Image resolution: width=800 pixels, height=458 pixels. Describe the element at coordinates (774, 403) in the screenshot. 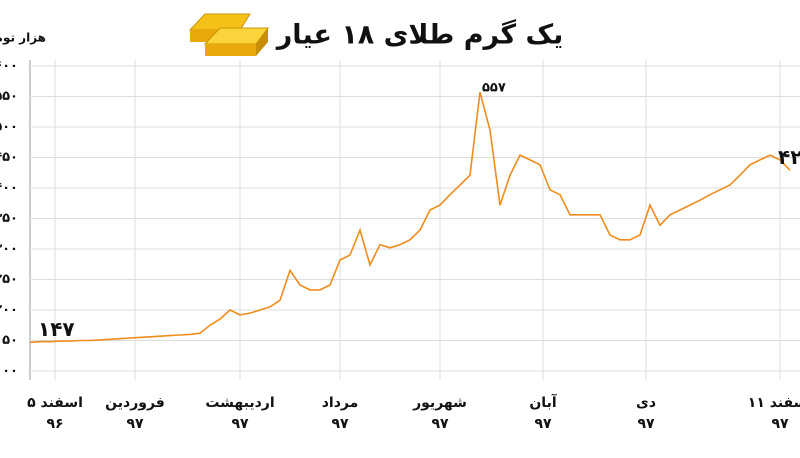

I see `x-tick-label: ۱۱ اسفند` at that location.